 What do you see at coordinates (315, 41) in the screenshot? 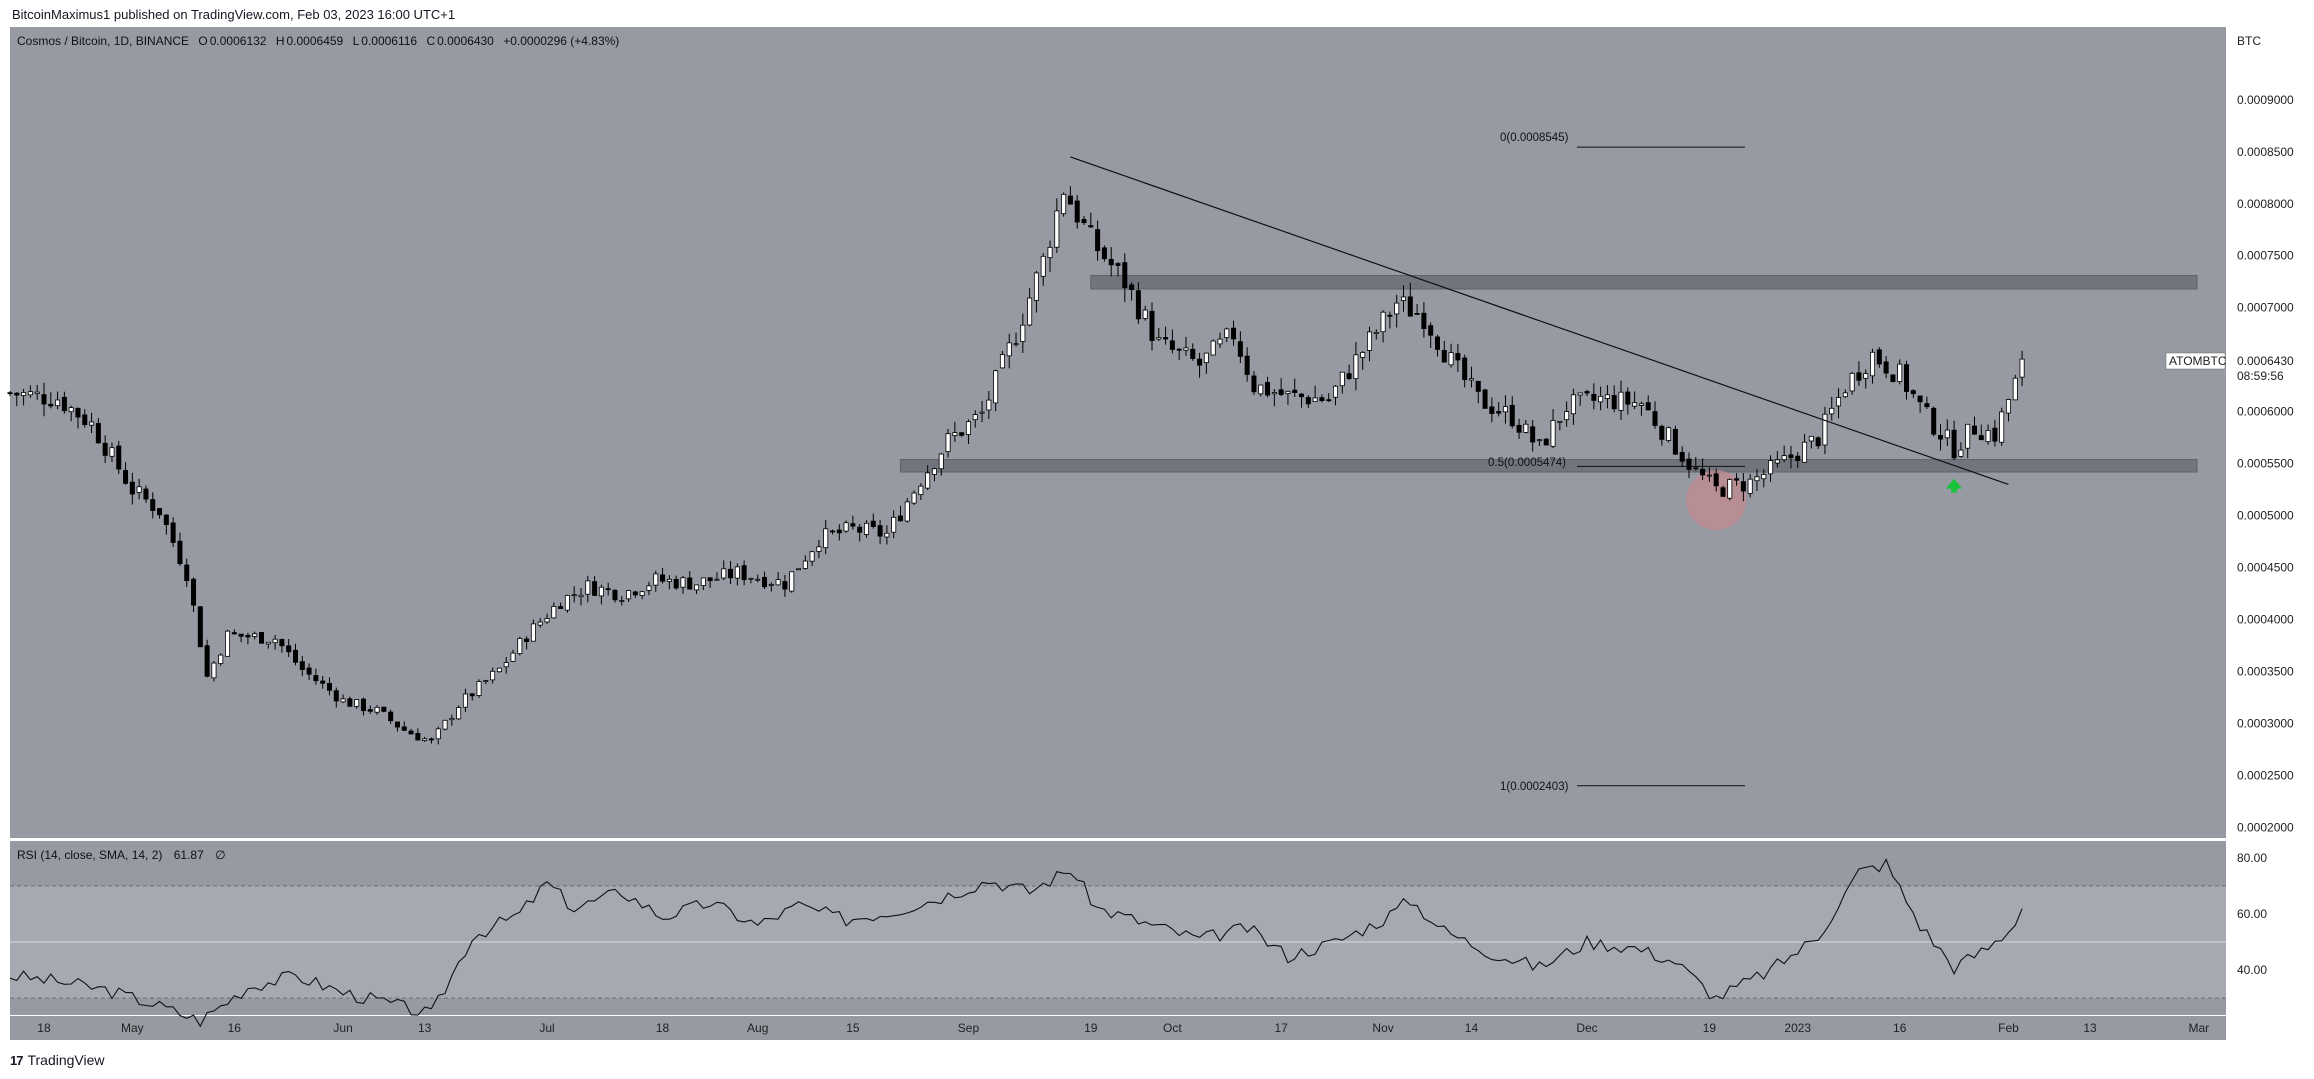
I see `high-value: 0.0006459` at bounding box center [315, 41].